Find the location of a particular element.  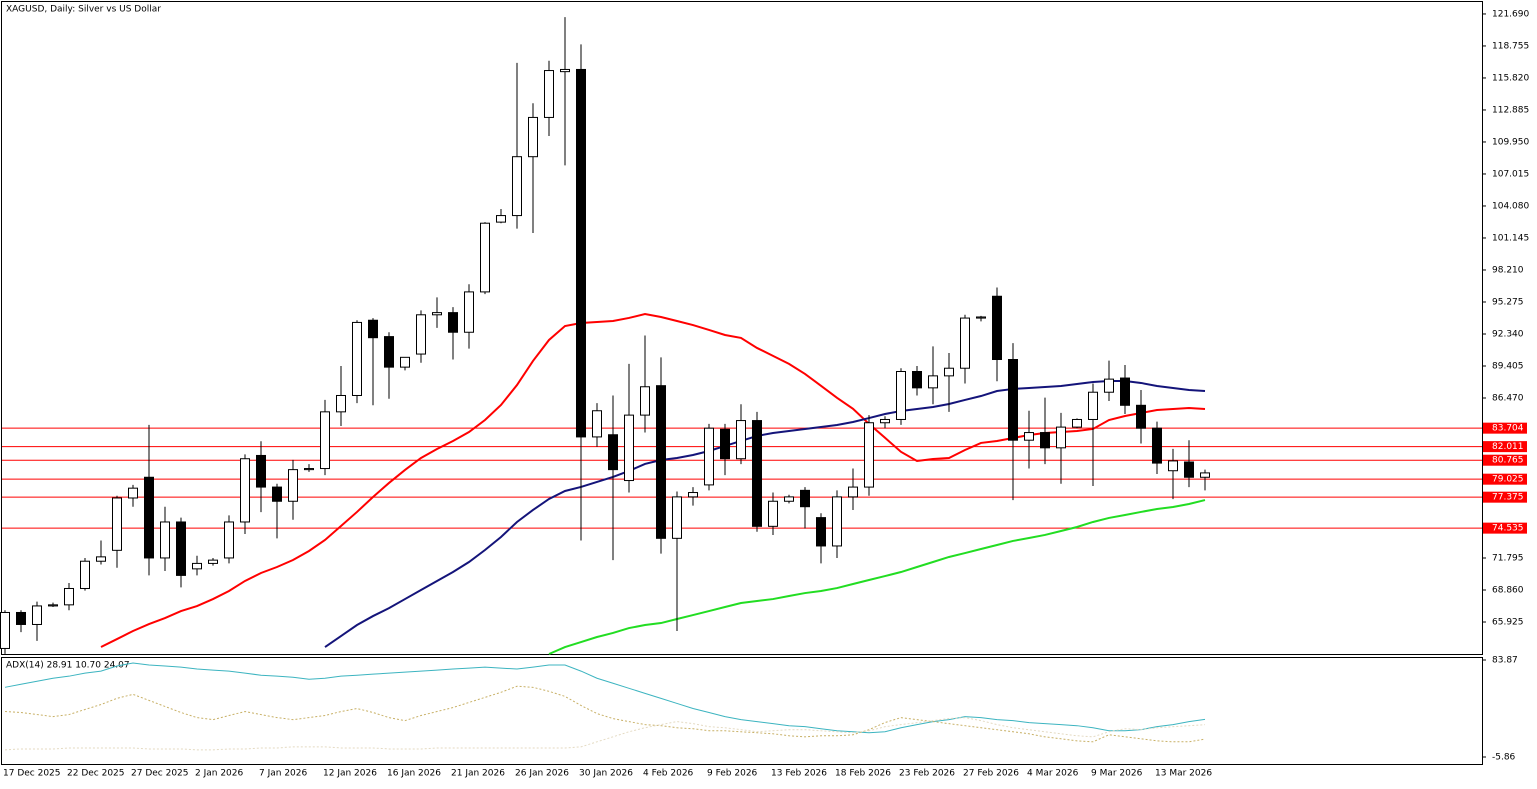

x-tick-label: 4 Feb 2026 is located at coordinates (668, 774).